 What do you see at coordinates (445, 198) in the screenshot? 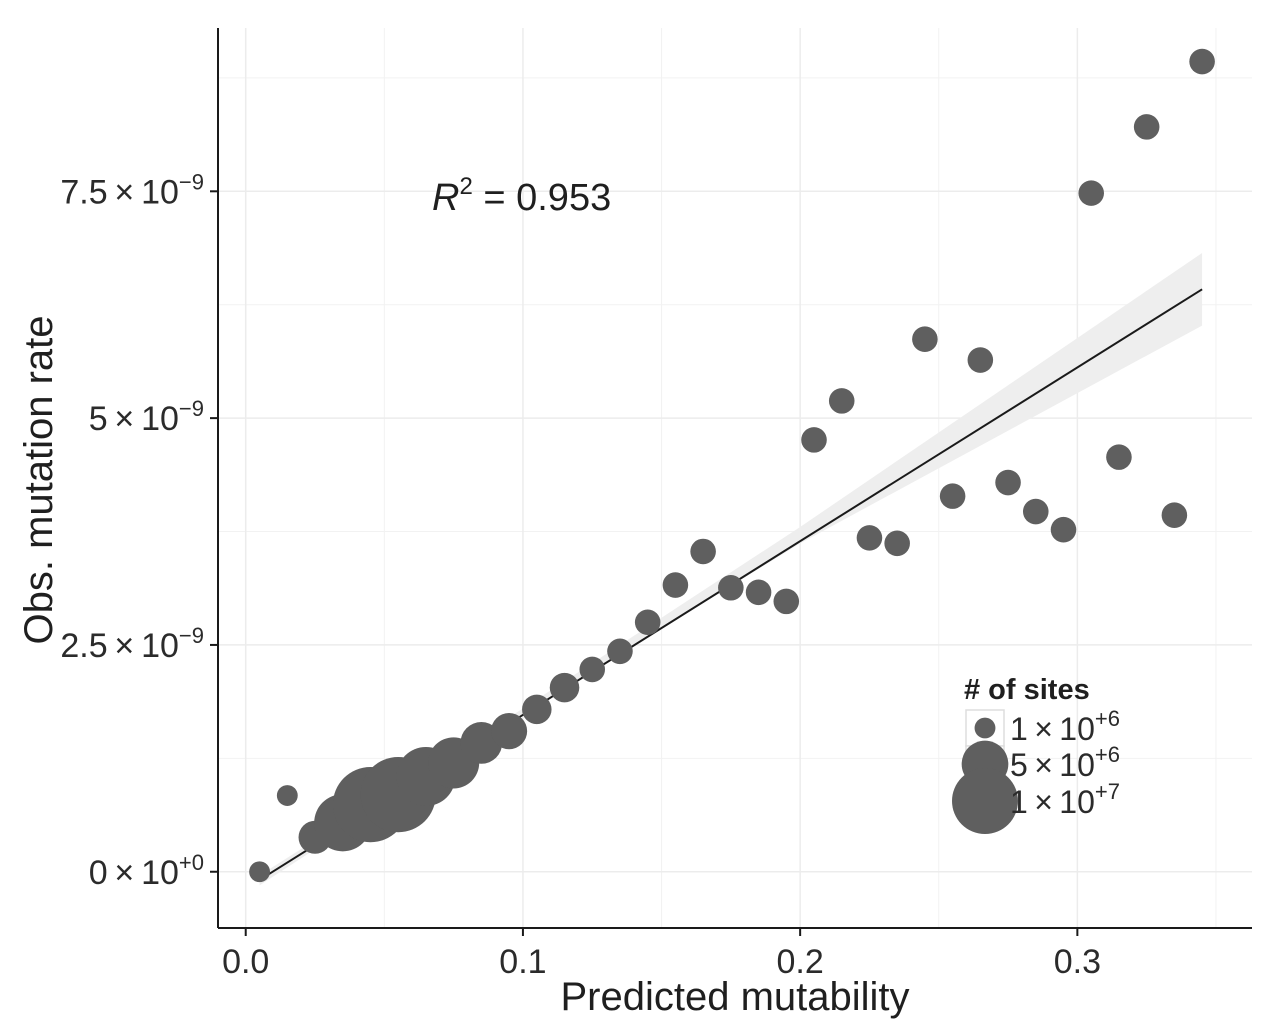
I see `r-squared-symbol: R` at bounding box center [445, 198].